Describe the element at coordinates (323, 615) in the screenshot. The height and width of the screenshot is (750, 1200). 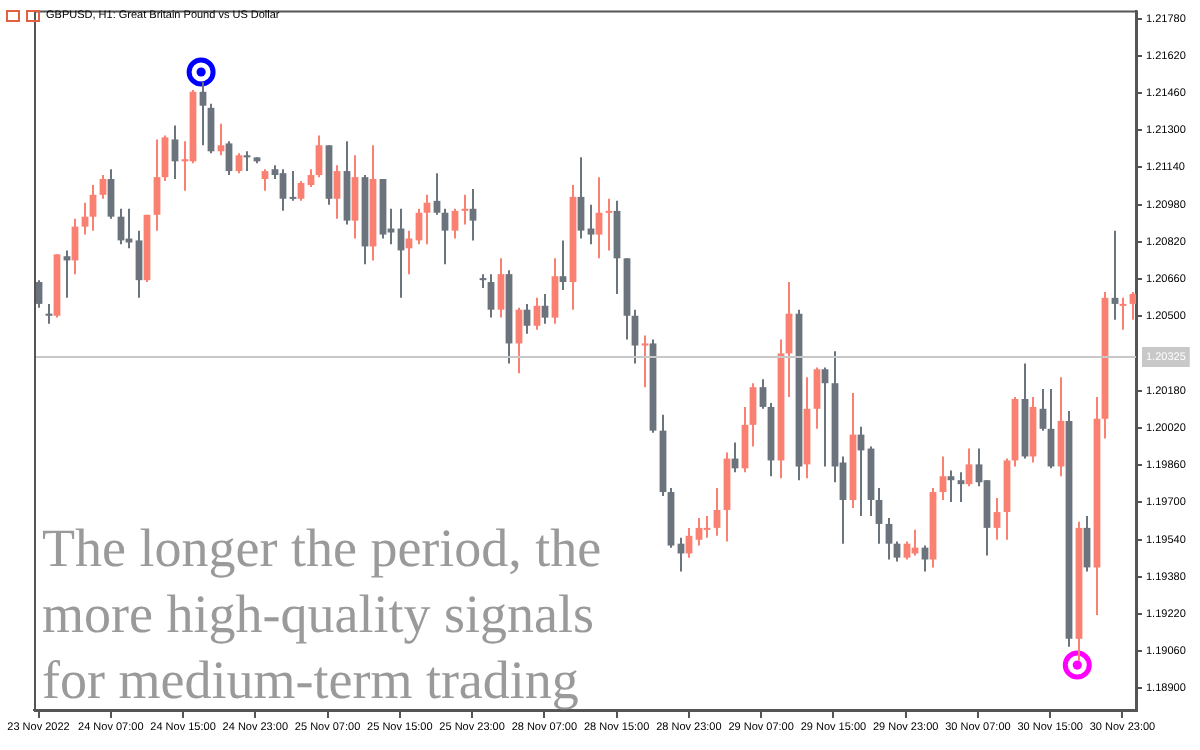
I see `annotation: The longer the period, the more high-quality signals for medium-term trading` at that location.